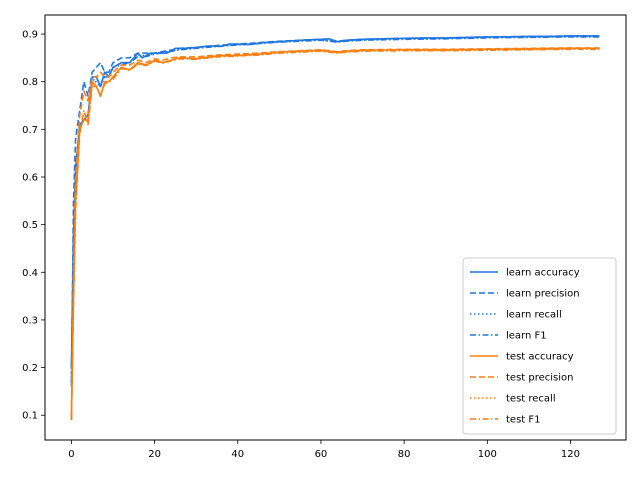 This screenshot has width=640, height=480. Describe the element at coordinates (30, 225) in the screenshot. I see `y-tick-label: 0.5` at that location.